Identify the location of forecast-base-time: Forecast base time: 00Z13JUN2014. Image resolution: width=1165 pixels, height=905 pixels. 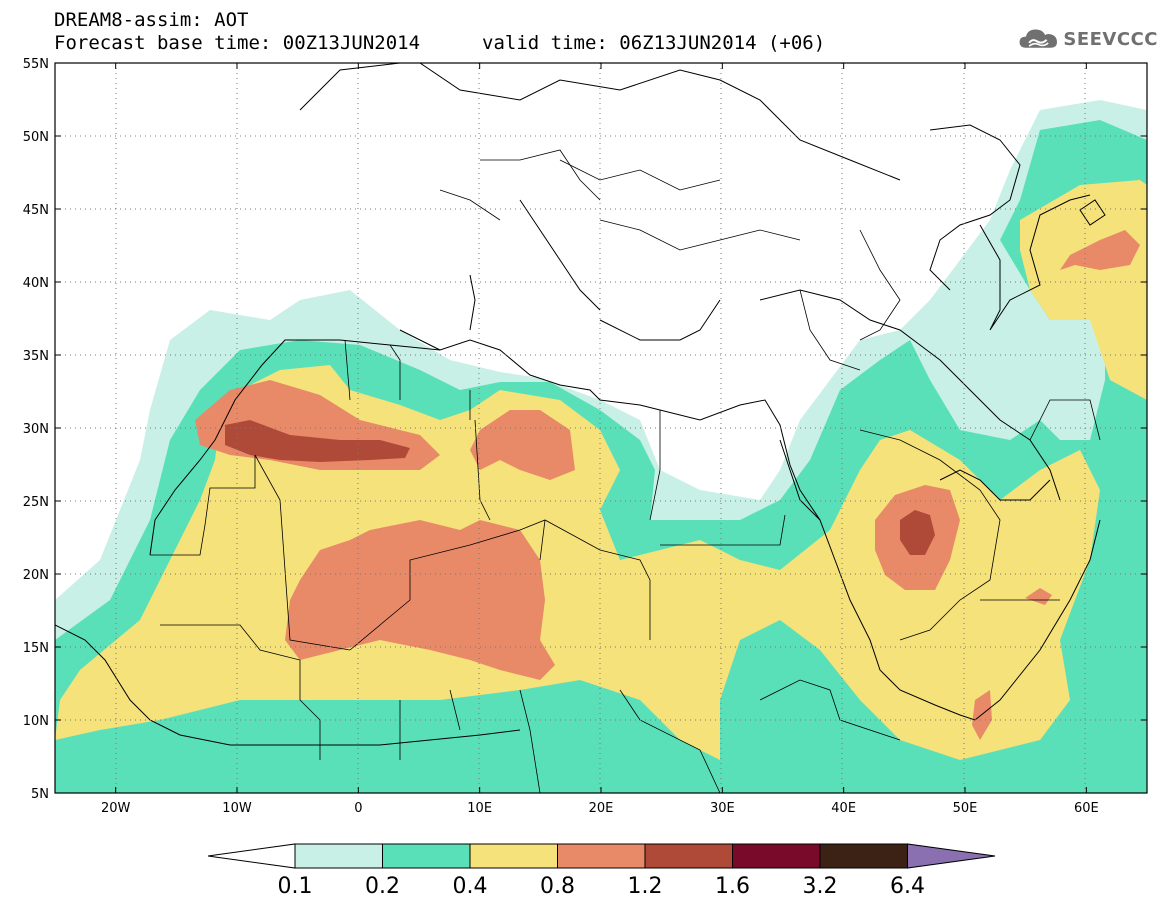
(237, 43).